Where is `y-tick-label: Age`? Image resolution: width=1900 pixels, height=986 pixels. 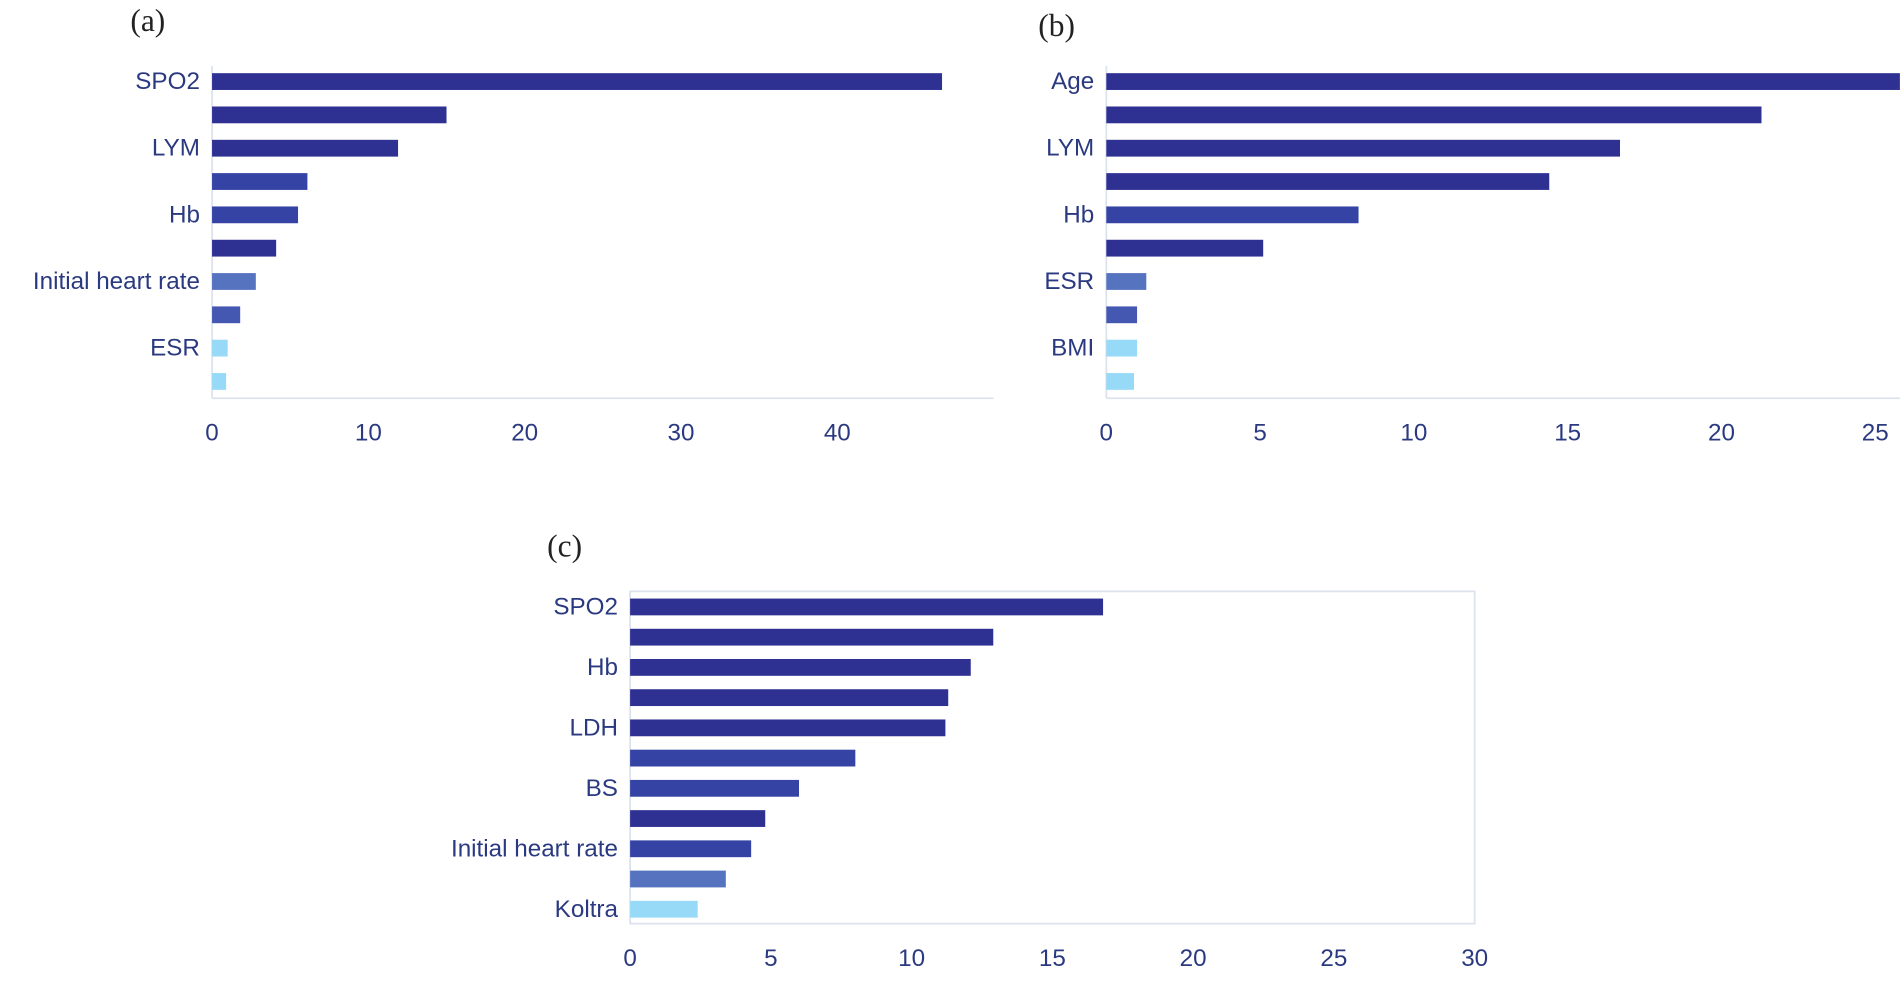 y-tick-label: Age is located at coordinates (1072, 81).